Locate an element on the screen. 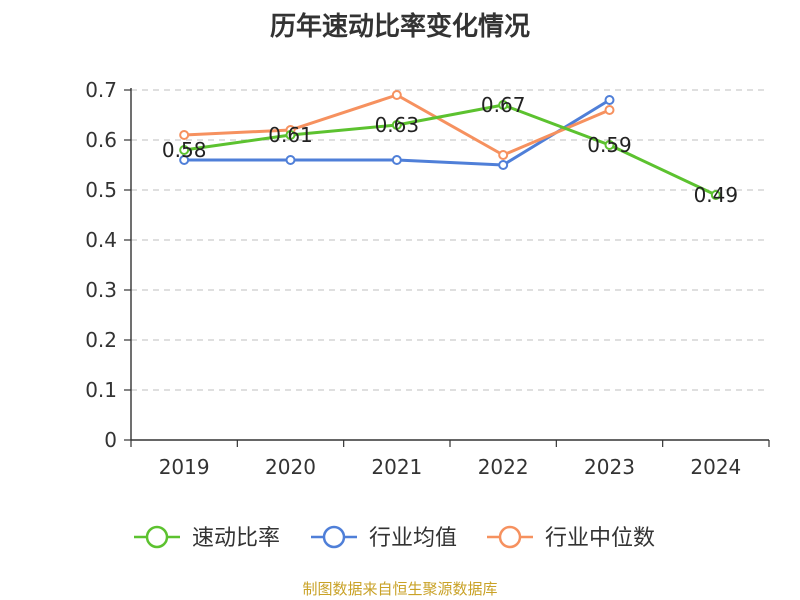 The width and height of the screenshot is (800, 600). legend-label: 行业均值 is located at coordinates (413, 538).